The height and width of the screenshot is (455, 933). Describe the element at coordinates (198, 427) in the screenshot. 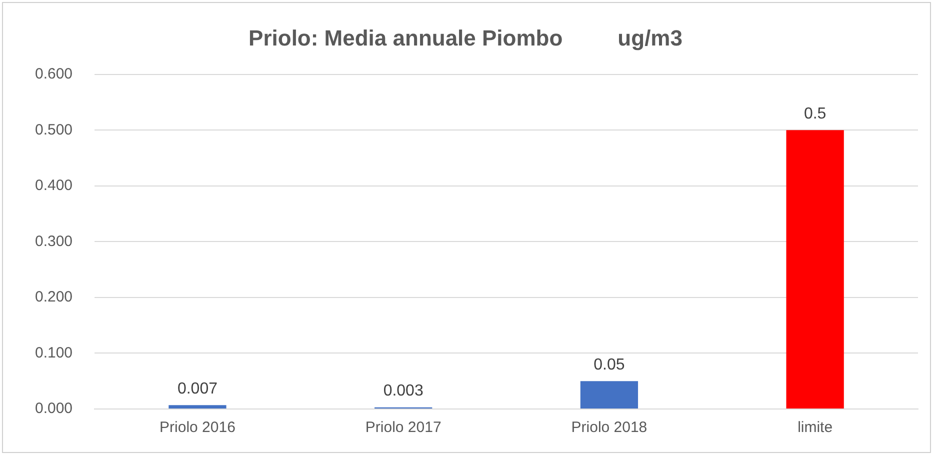

I see `x-tick-label: Priolo 2016` at that location.